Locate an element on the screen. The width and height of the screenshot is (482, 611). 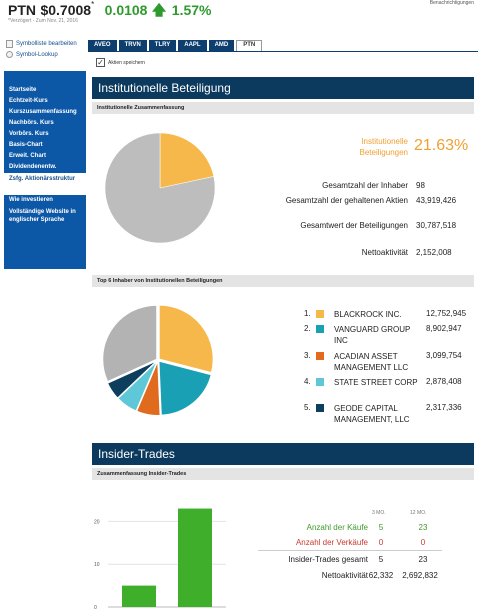
price-change: 0.0108 is located at coordinates (126, 10).